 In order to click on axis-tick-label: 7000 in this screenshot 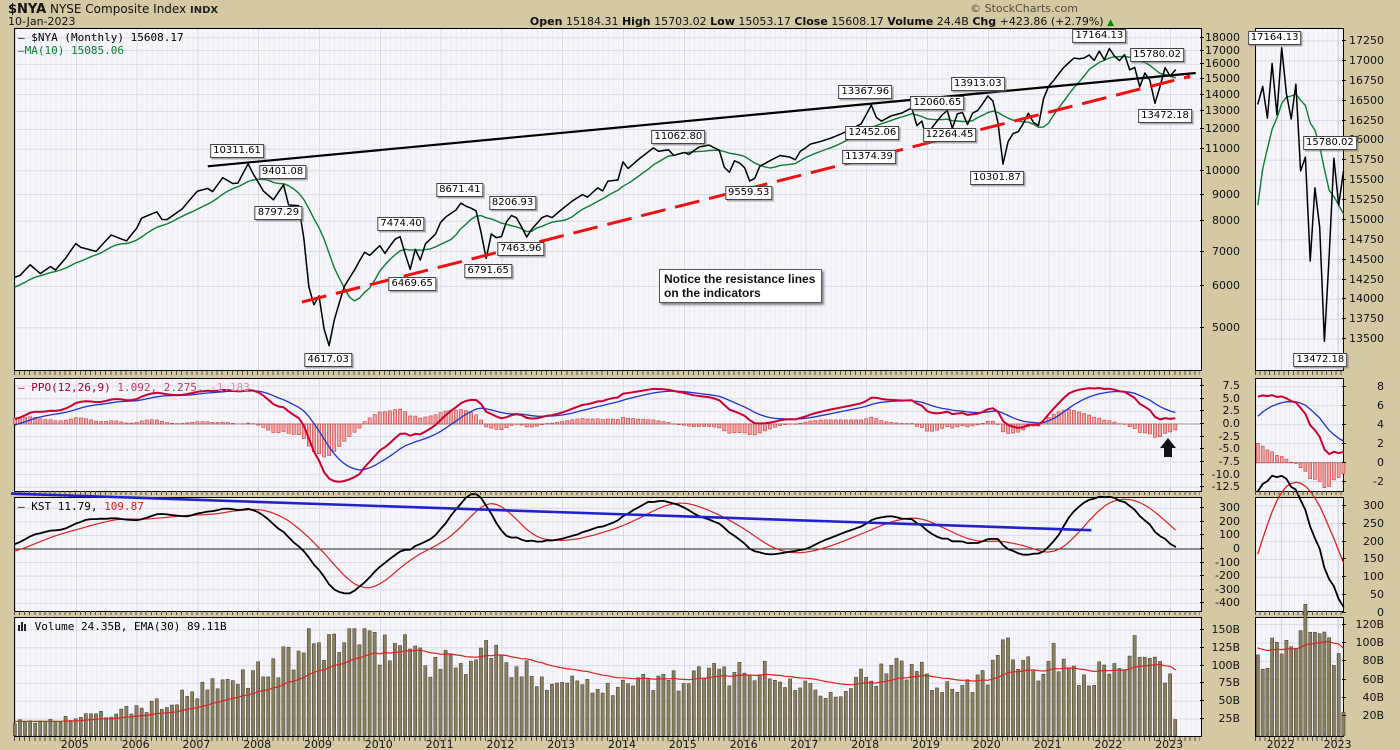, I will do `click(1226, 251)`.